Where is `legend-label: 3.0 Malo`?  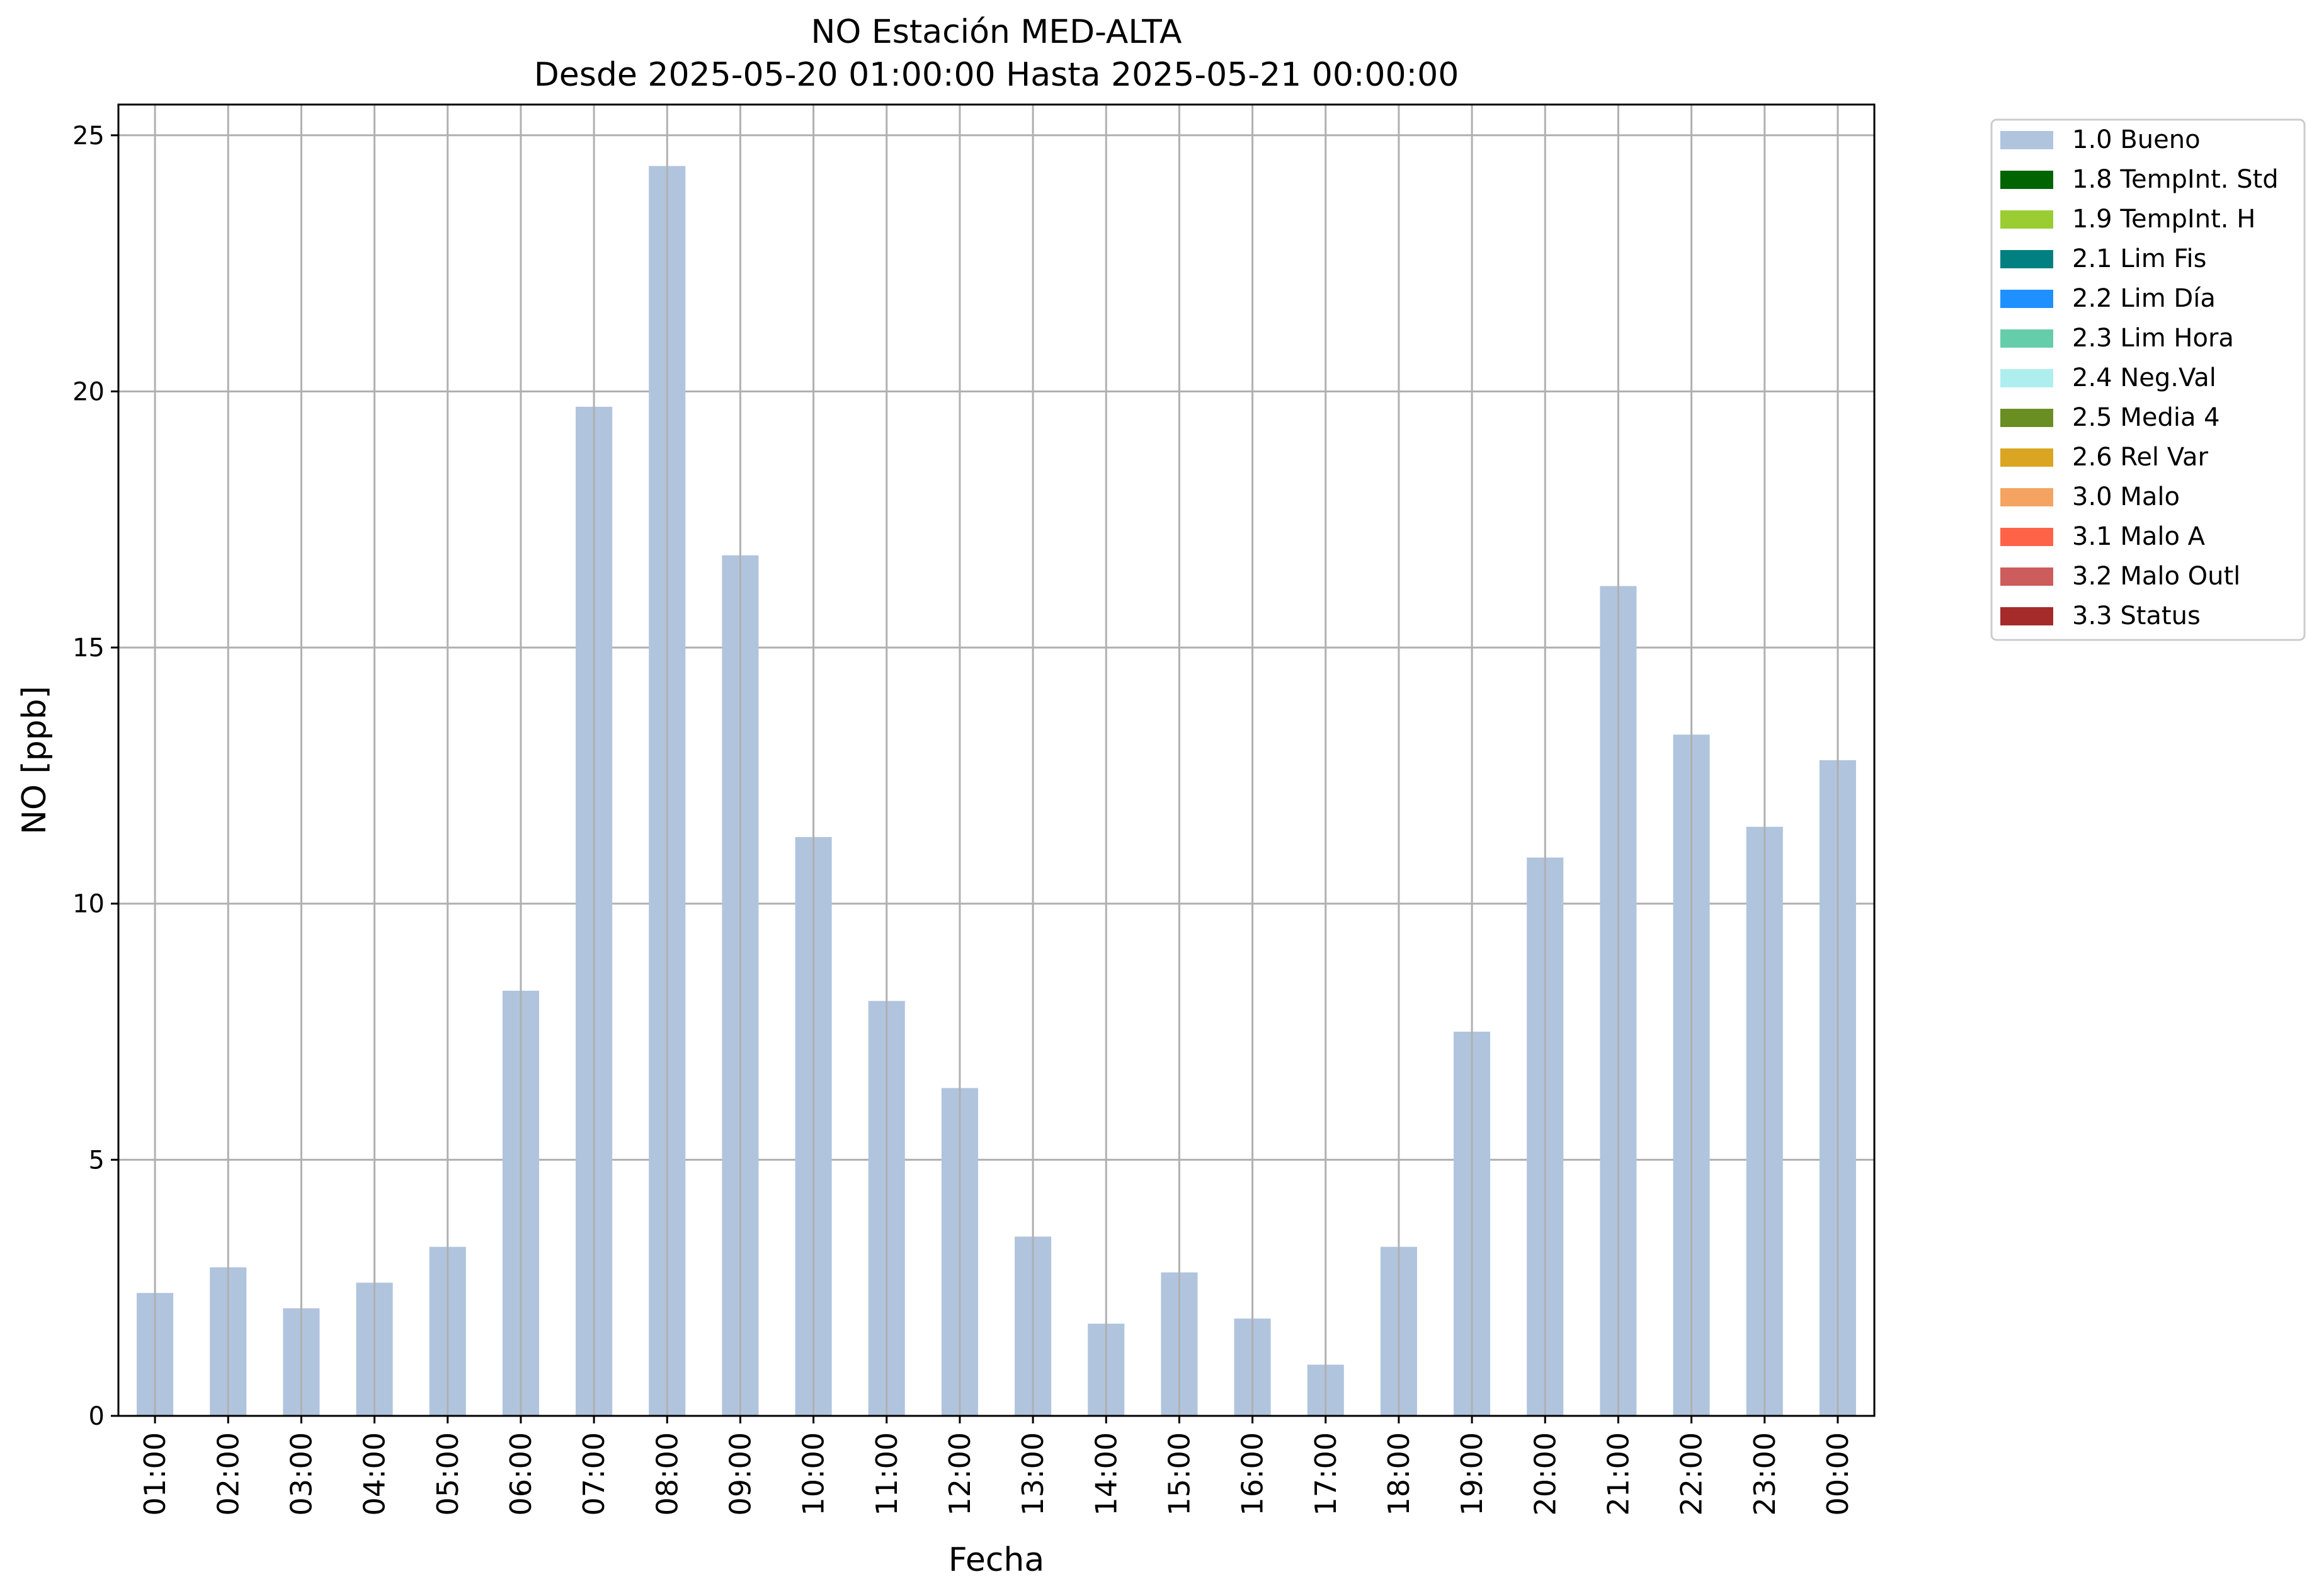 legend-label: 3.0 Malo is located at coordinates (2126, 496).